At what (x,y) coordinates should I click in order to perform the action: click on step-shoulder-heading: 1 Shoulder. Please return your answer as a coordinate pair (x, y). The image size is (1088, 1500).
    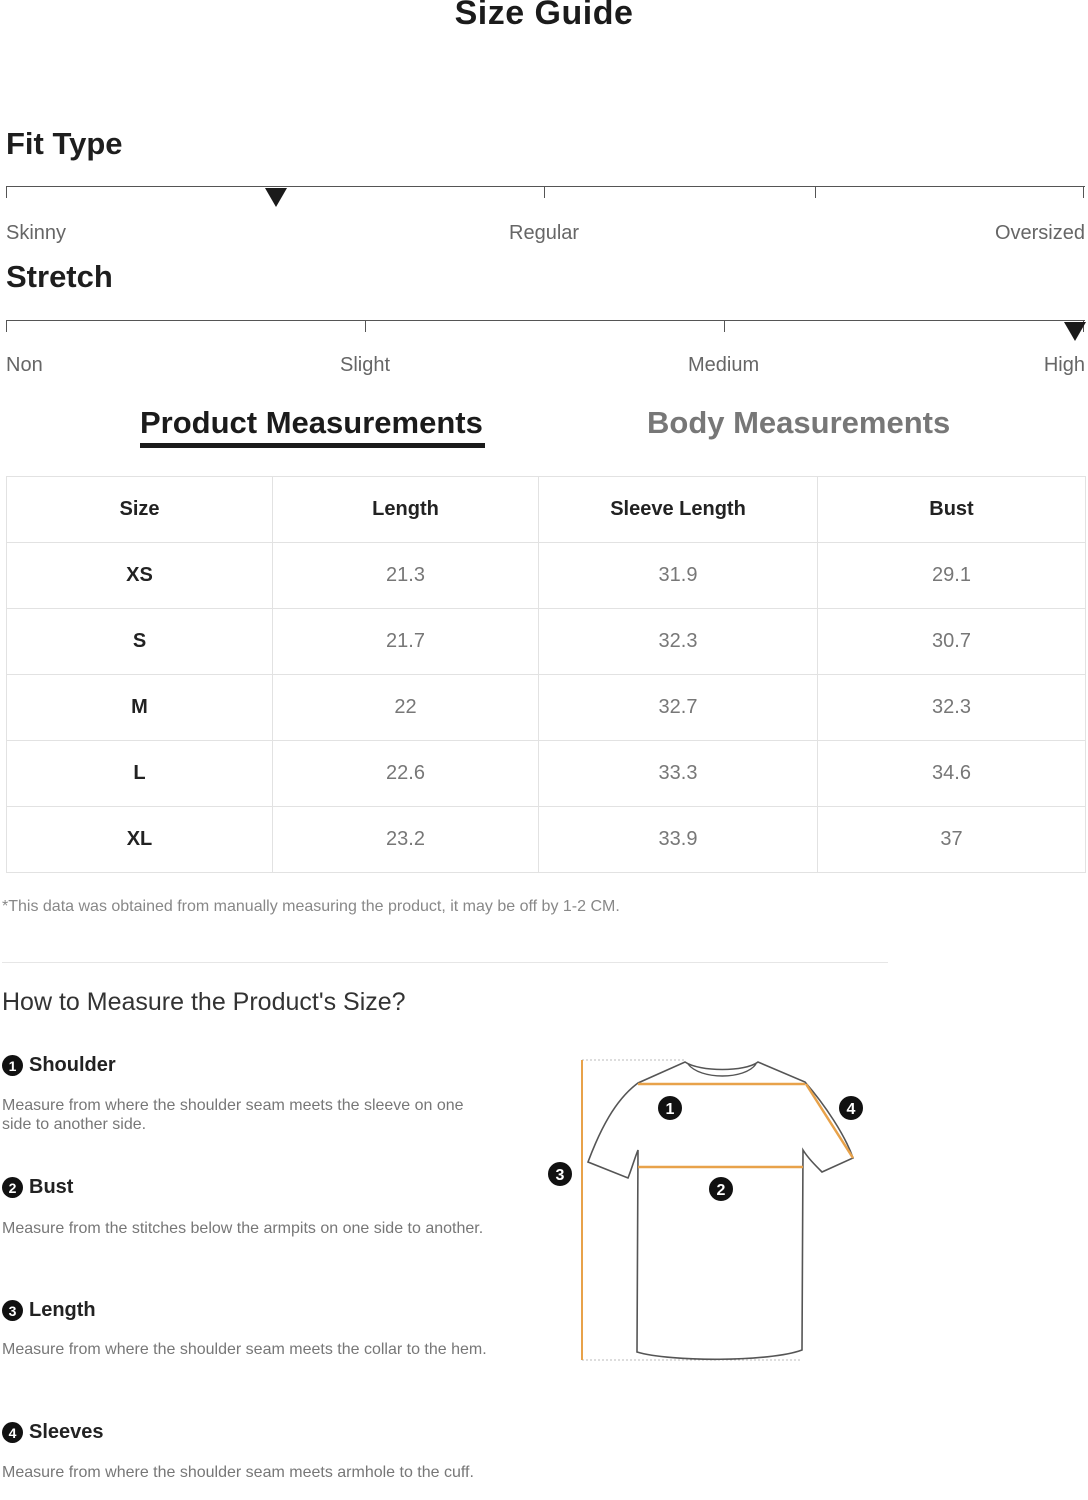
    Looking at the image, I should click on (59, 1065).